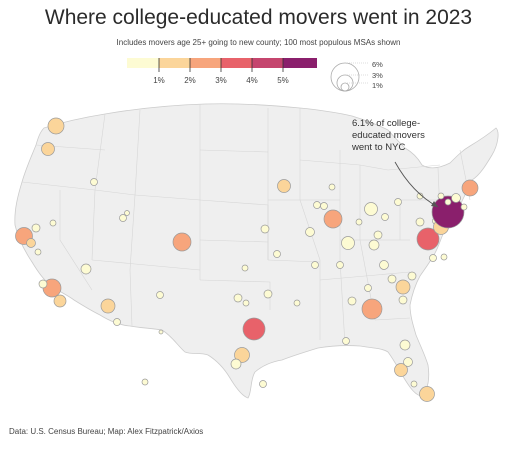 The width and height of the screenshot is (517, 452). I want to click on color-scale-legend, so click(222, 65).